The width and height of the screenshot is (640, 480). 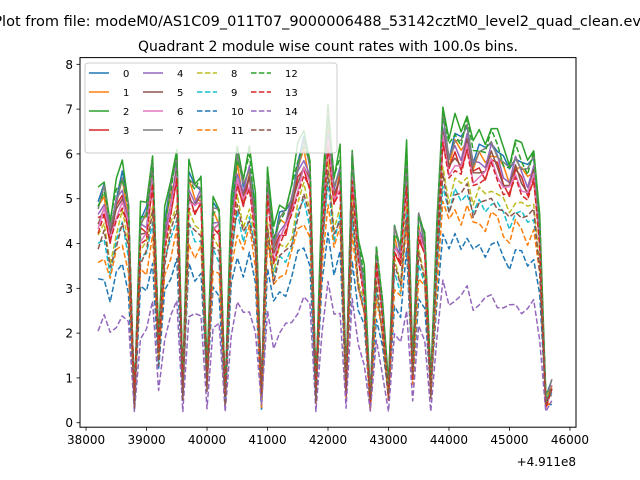 What do you see at coordinates (546, 462) in the screenshot?
I see `x-axis-offset-label: +4.911e8` at bounding box center [546, 462].